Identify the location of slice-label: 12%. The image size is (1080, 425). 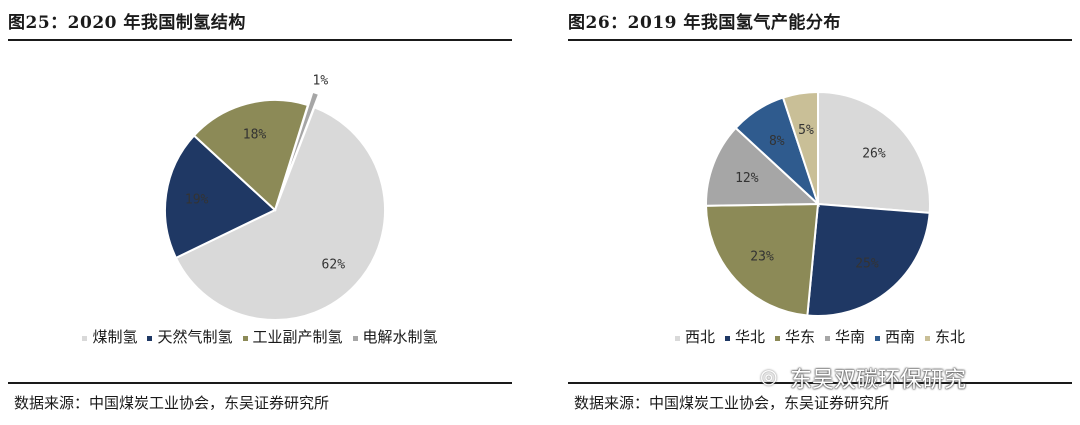
(747, 178).